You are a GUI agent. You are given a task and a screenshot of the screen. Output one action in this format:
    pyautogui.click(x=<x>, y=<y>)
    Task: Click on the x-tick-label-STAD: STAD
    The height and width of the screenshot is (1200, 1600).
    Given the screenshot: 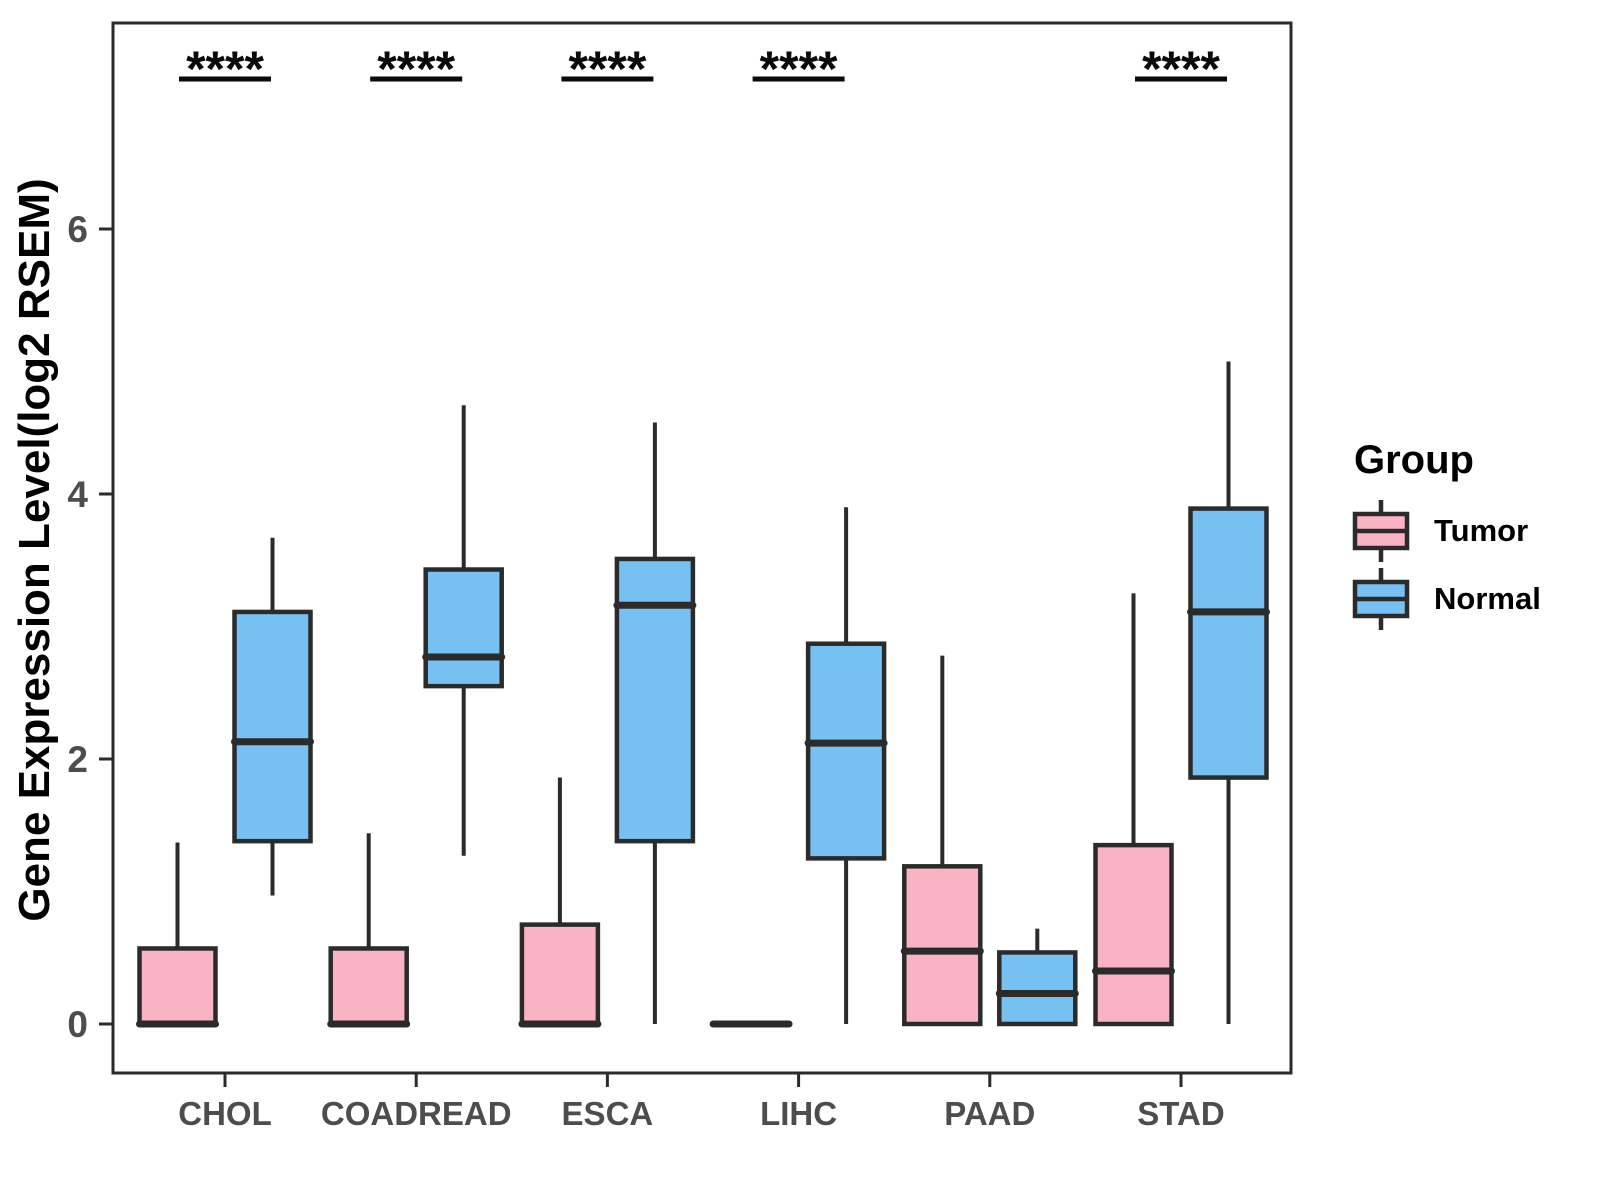 What is the action you would take?
    pyautogui.click(x=1180, y=1113)
    